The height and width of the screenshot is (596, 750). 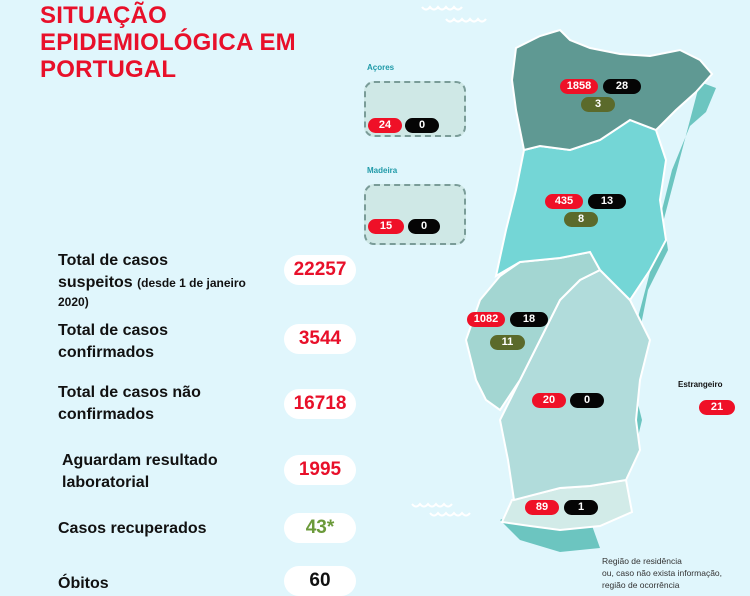 I want to click on norte-deaths: 28, so click(x=622, y=86).